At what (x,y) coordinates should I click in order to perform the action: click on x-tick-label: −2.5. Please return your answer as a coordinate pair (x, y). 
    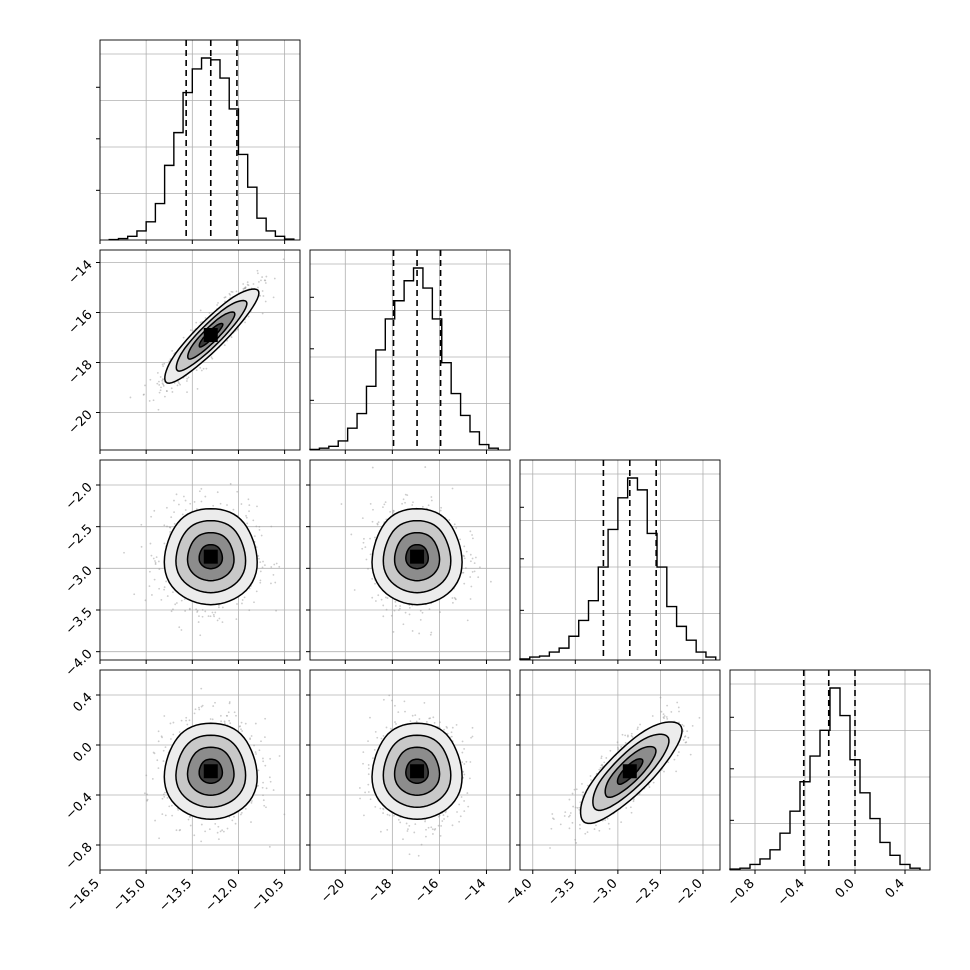
    Looking at the image, I should click on (646, 892).